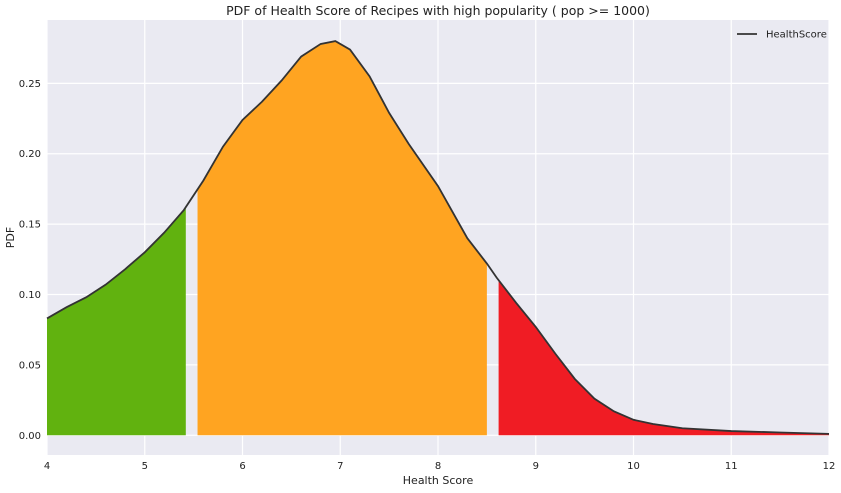 The height and width of the screenshot is (493, 841). Describe the element at coordinates (145, 466) in the screenshot. I see `x-tick-label: 5` at that location.